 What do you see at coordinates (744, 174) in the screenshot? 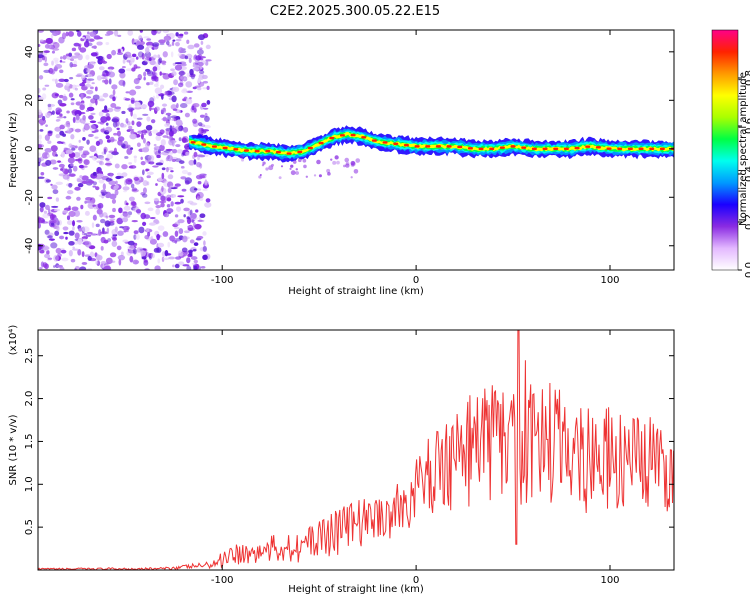
I see `colorbar-ticks: 0.0 0.2 0.4 0.6 0.8` at bounding box center [744, 174].